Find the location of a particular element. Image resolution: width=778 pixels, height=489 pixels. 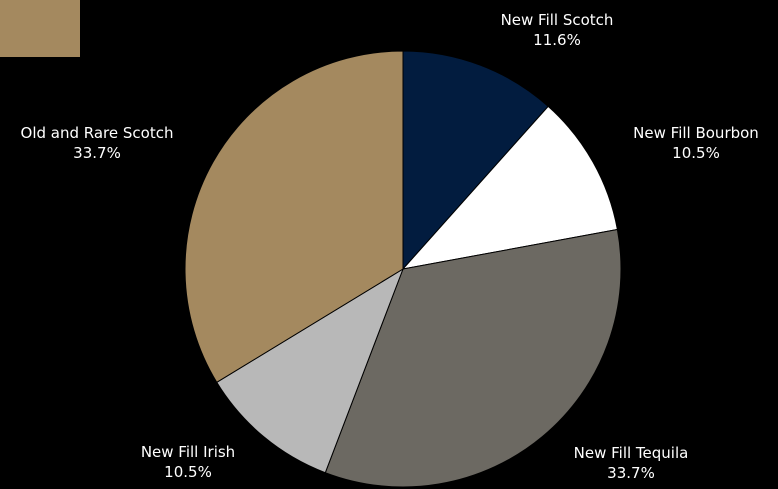

slice-value-label: 11.6% is located at coordinates (557, 40).